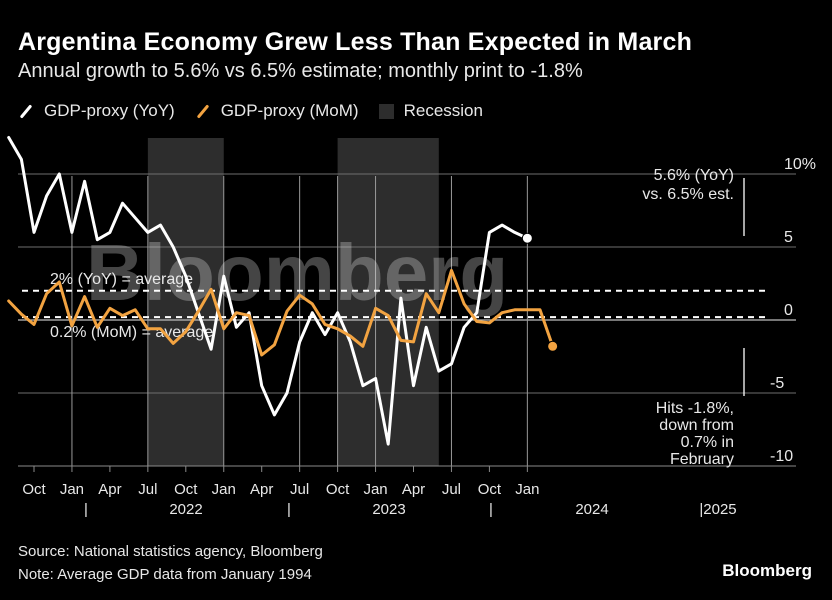  What do you see at coordinates (109, 110) in the screenshot?
I see `legend-yoy-label: GDP-proxy (YoY)` at bounding box center [109, 110].